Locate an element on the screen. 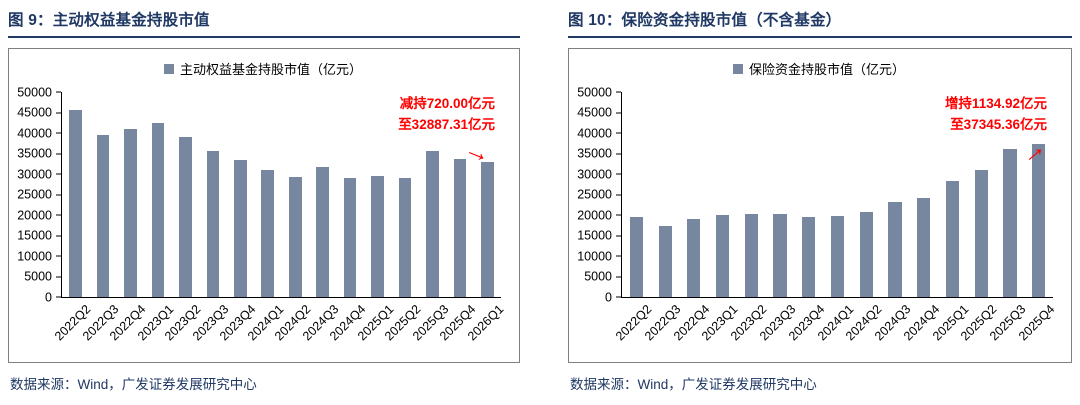 The width and height of the screenshot is (1080, 405). y-tick-label: 5000 is located at coordinates (598, 276).